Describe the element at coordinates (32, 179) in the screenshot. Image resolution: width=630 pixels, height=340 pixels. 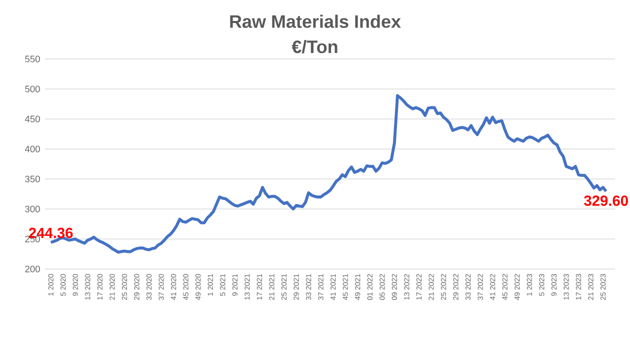
I see `y-tick-label: 350` at that location.